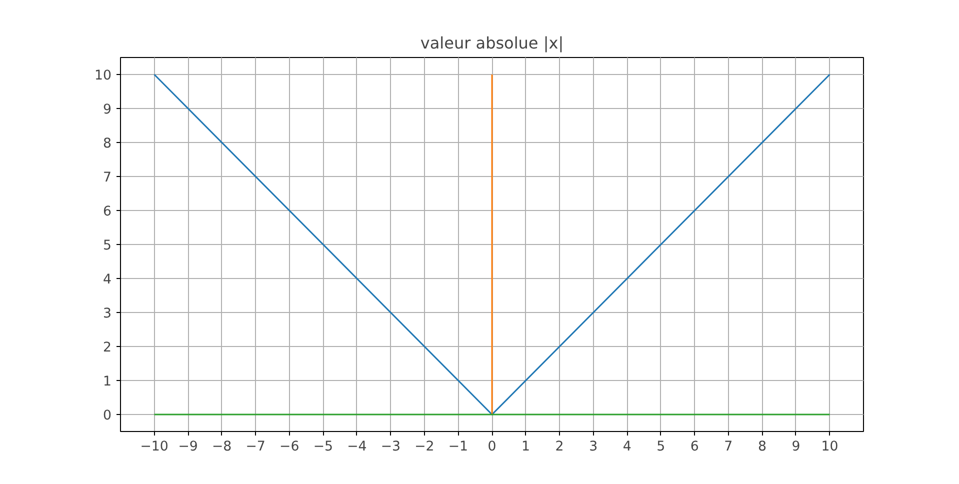  I want to click on y-tick-label: 8, so click(107, 144).